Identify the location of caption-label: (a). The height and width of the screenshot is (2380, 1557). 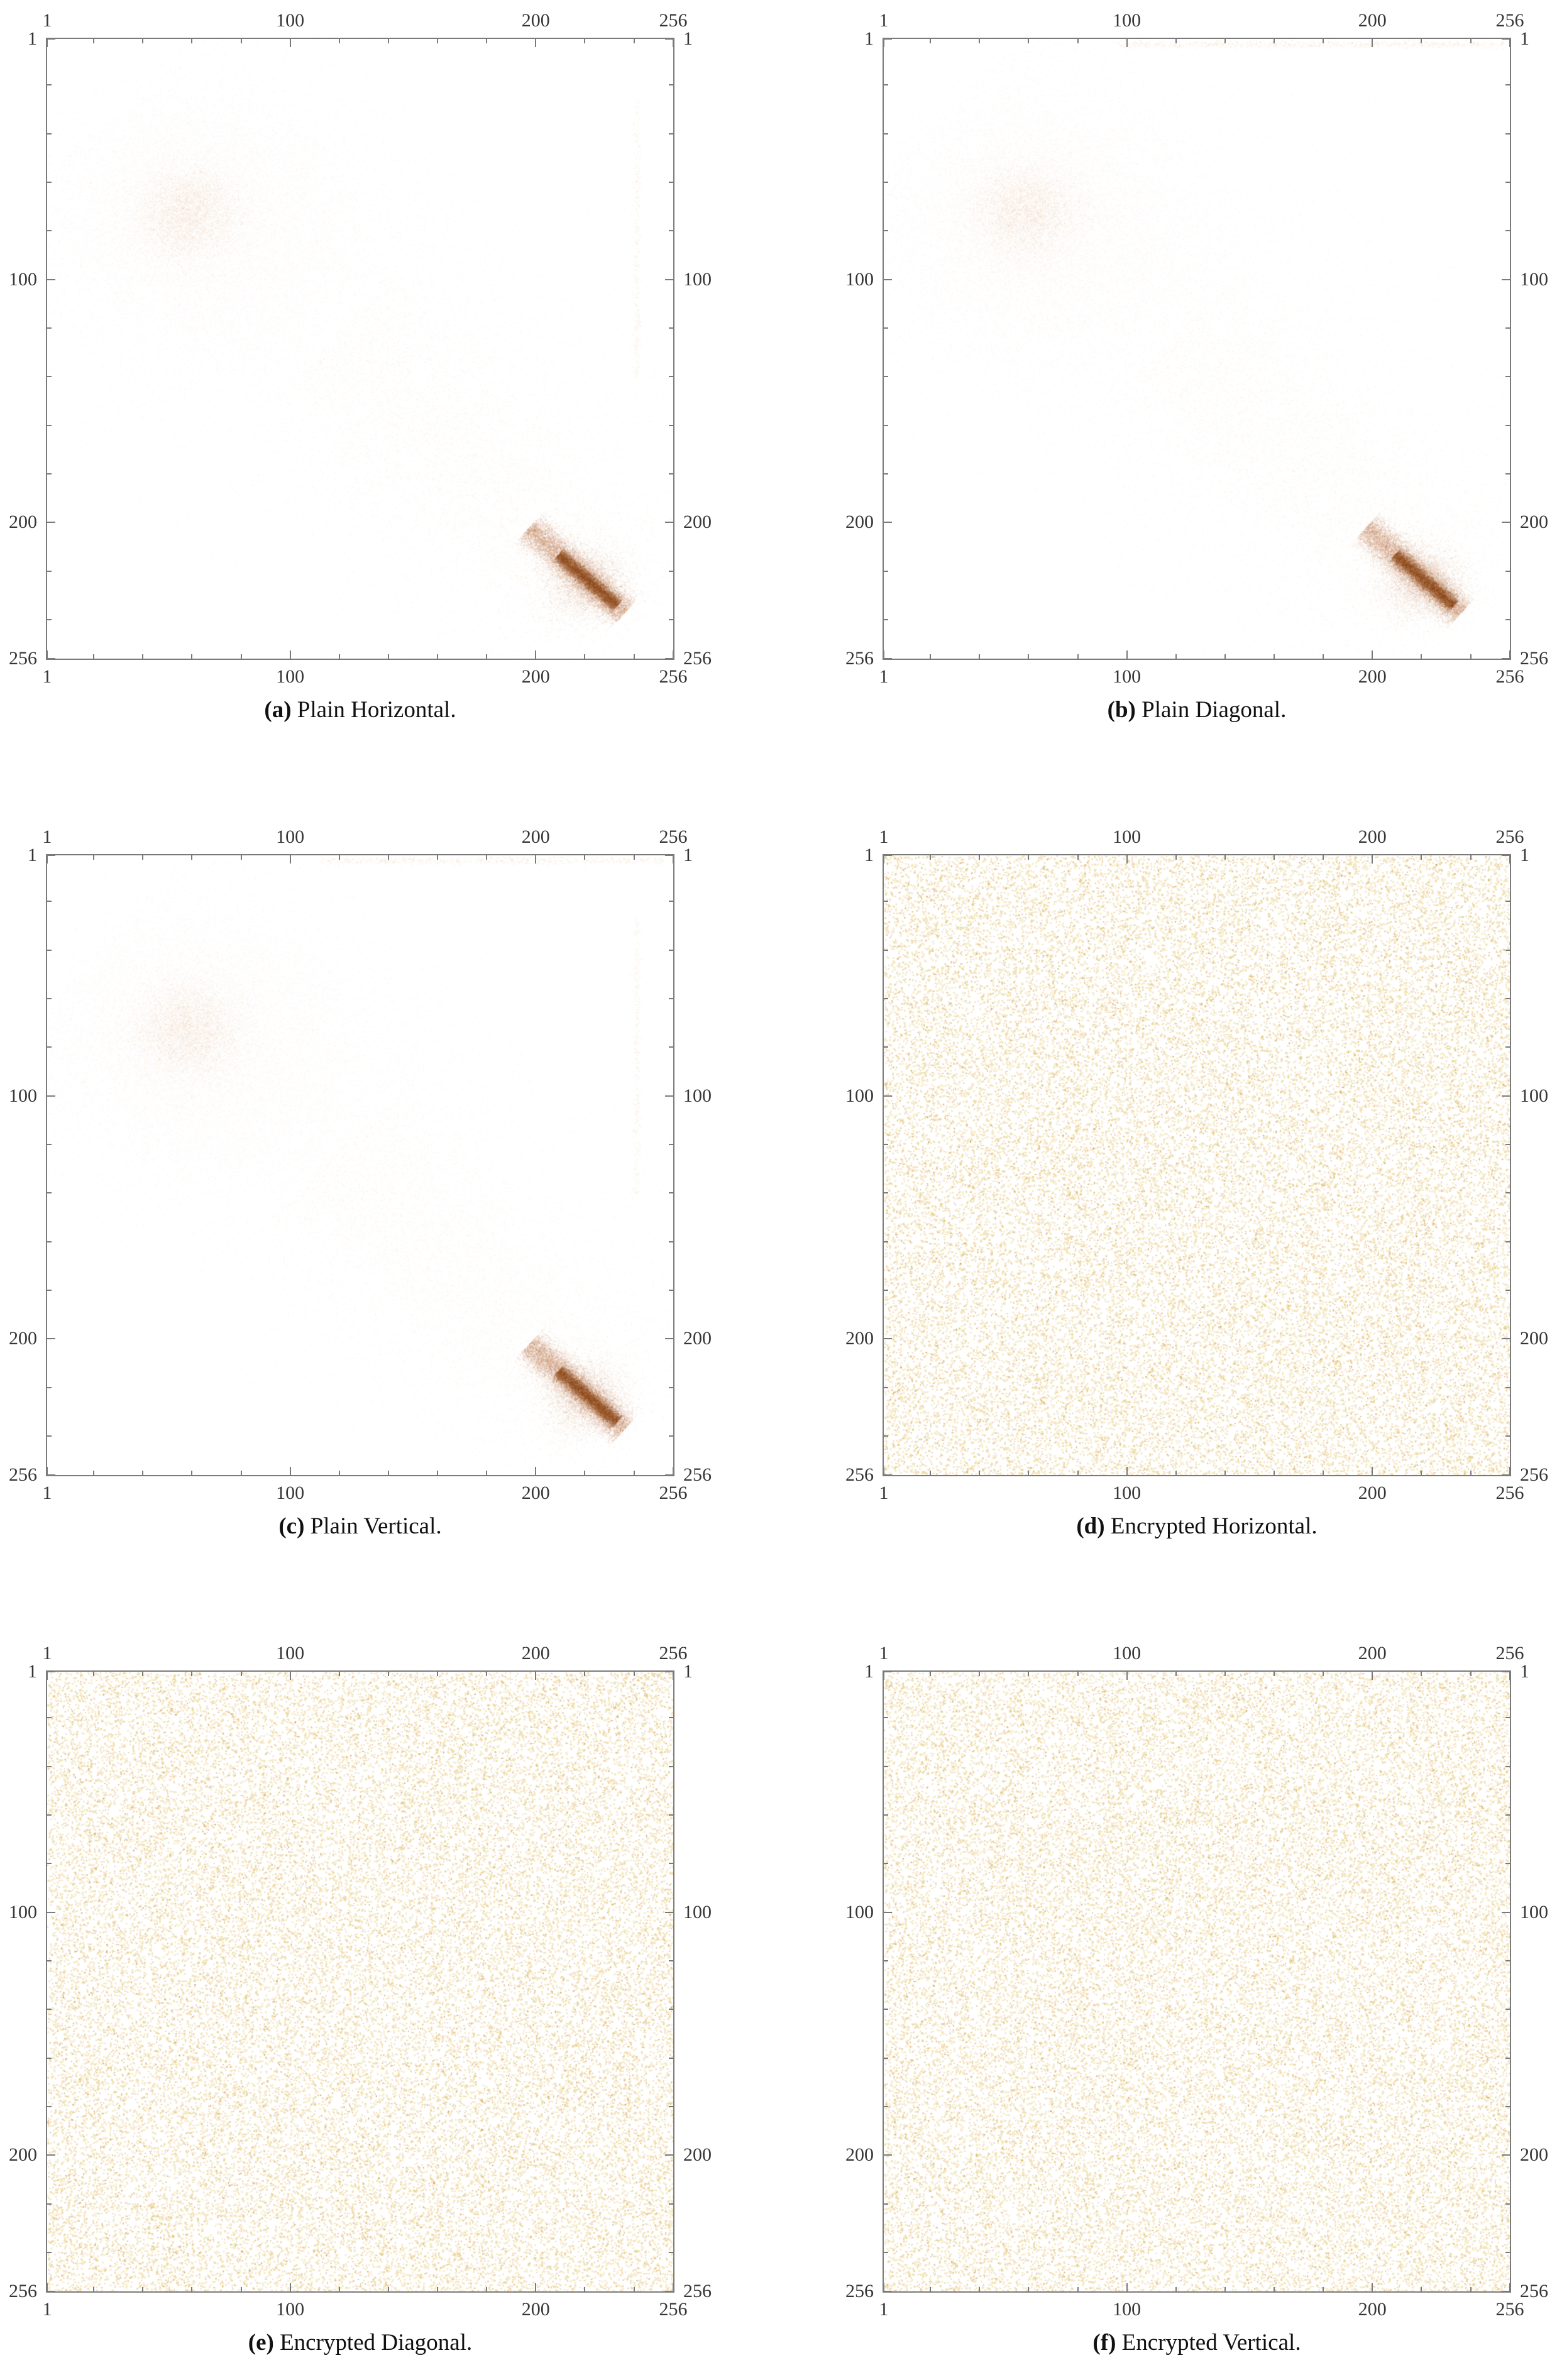
(278, 710).